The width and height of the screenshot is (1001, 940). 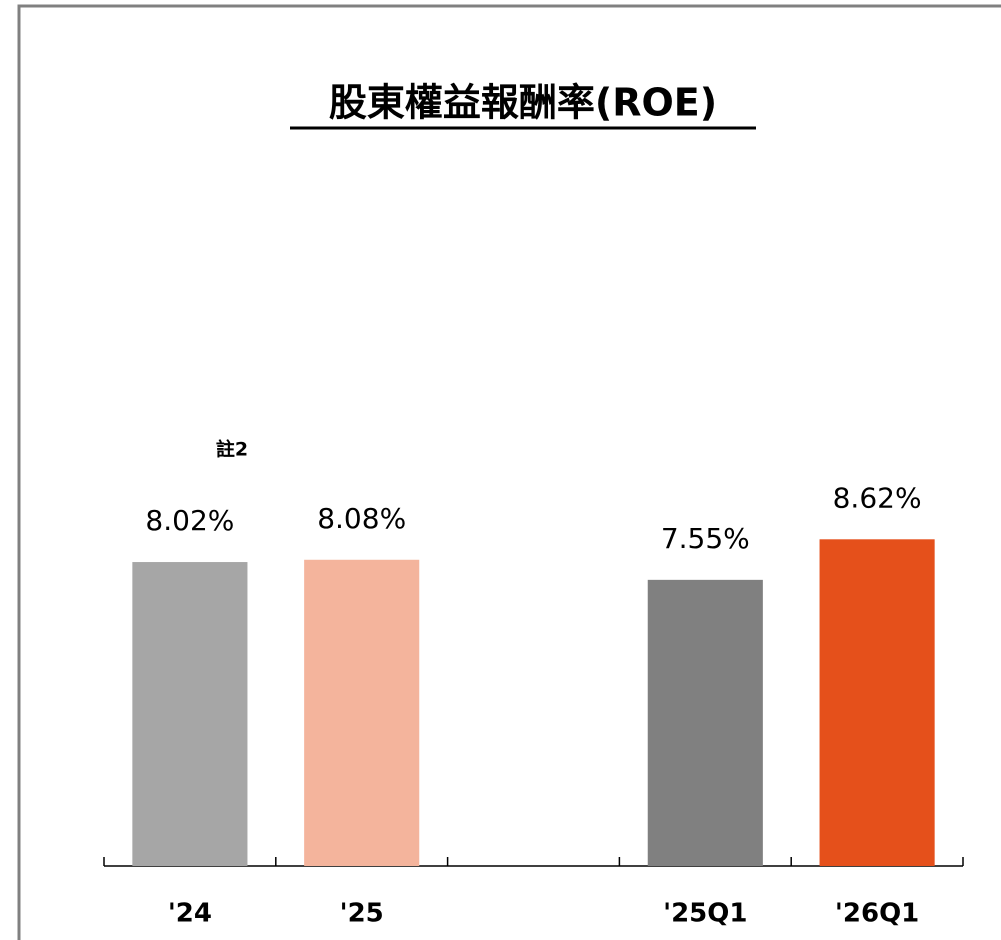 I want to click on data-label: 8.62%, so click(x=877, y=497).